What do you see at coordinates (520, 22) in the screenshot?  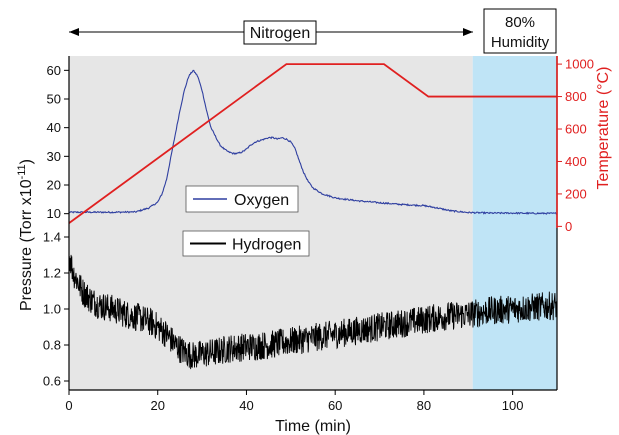 I see `humidity-label-line1: 80%` at bounding box center [520, 22].